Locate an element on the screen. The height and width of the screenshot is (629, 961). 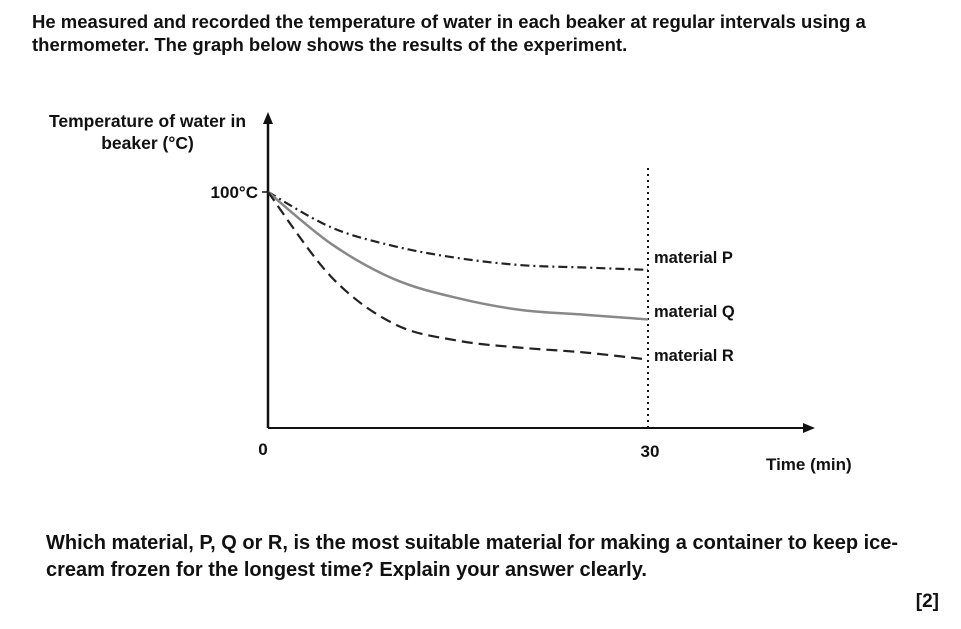
series-label-r: material R is located at coordinates (694, 356).